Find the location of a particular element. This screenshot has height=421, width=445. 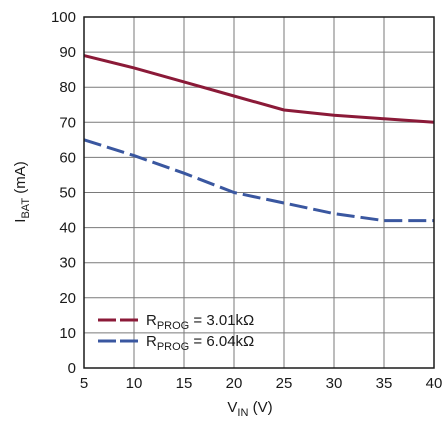

legend-label-6-04k-main: R is located at coordinates (151, 341).